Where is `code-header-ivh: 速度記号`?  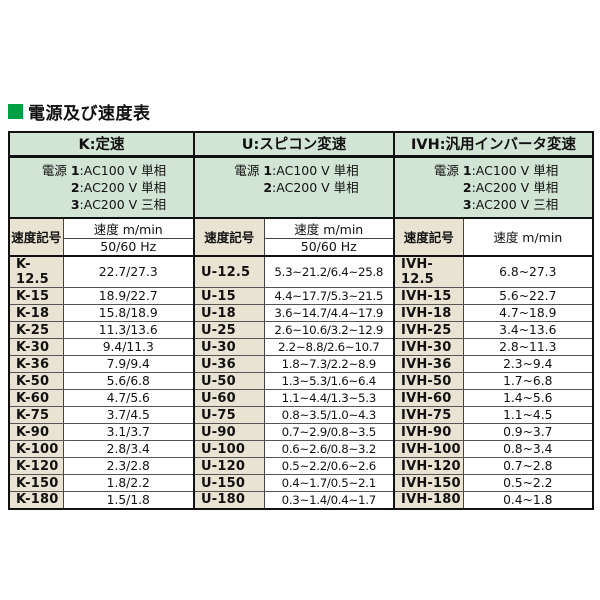 code-header-ivh: 速度記号 is located at coordinates (428, 237).